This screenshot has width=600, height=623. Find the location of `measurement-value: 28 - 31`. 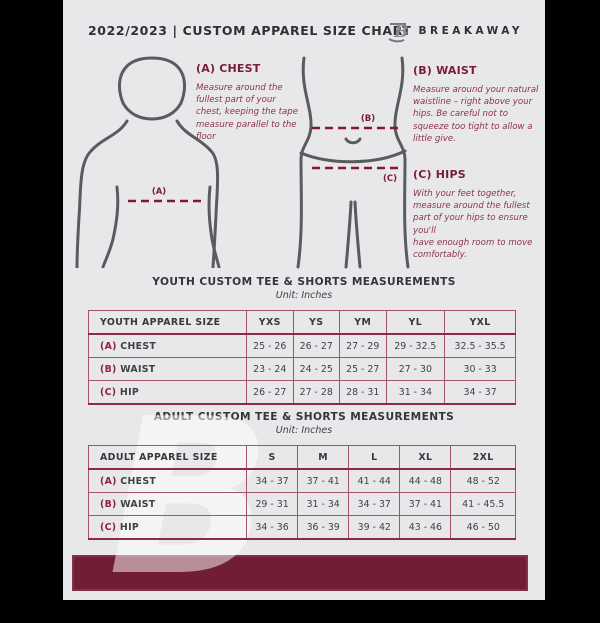

measurement-value: 28 - 31 is located at coordinates (363, 392).